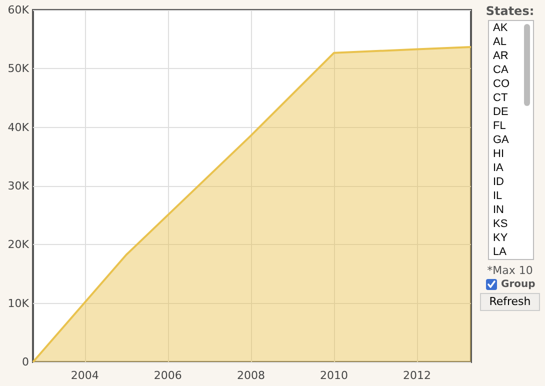 The width and height of the screenshot is (545, 386). What do you see at coordinates (19, 186) in the screenshot?
I see `y-tick-label: 30K` at bounding box center [19, 186].